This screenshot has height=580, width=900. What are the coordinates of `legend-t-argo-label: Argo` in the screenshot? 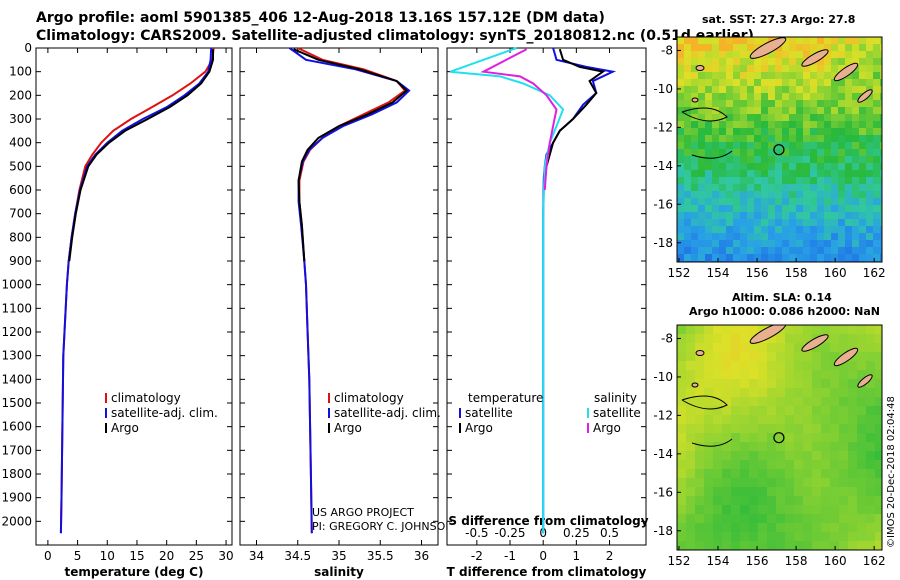 It's located at (479, 428).